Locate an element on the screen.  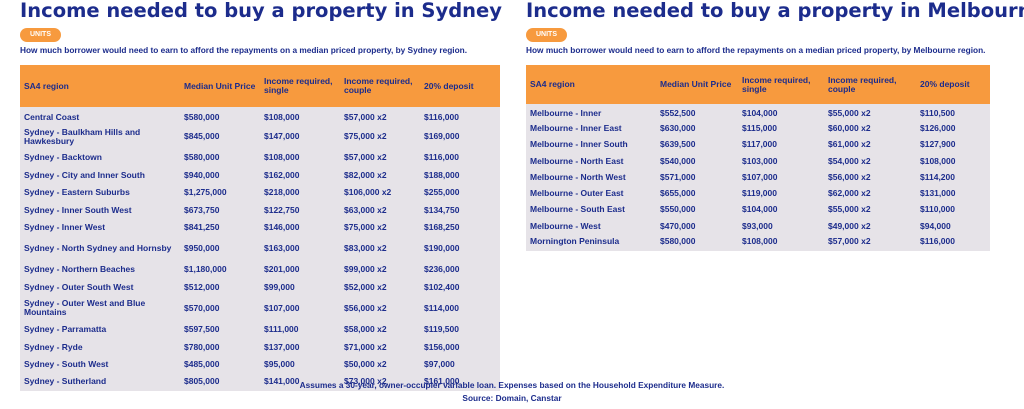
region-cell: Melbourne - Inner South is located at coordinates (579, 144).